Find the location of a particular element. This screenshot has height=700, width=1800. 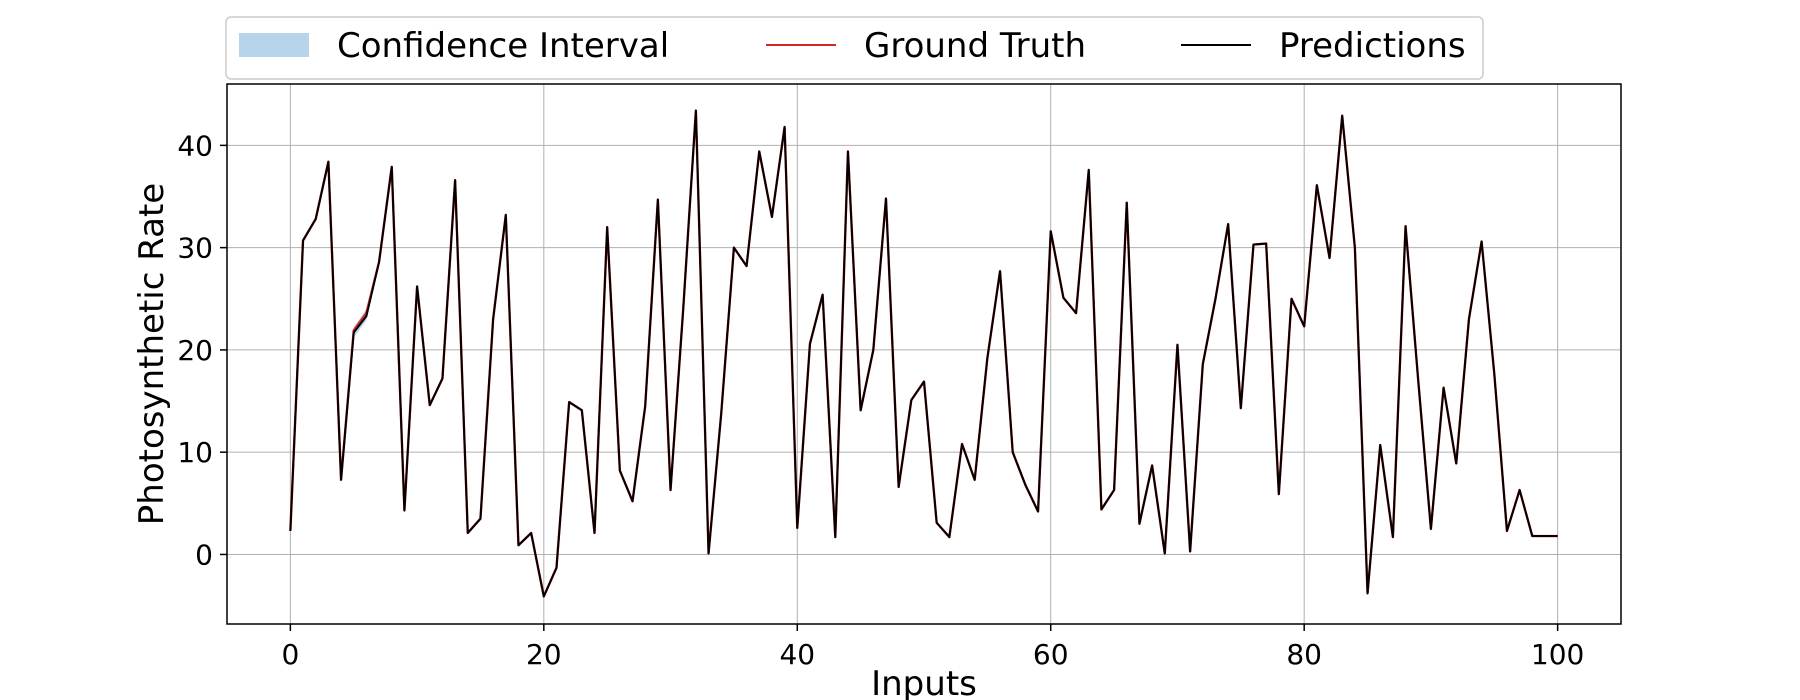

confidence-interval-legend-swatch is located at coordinates (274, 45).